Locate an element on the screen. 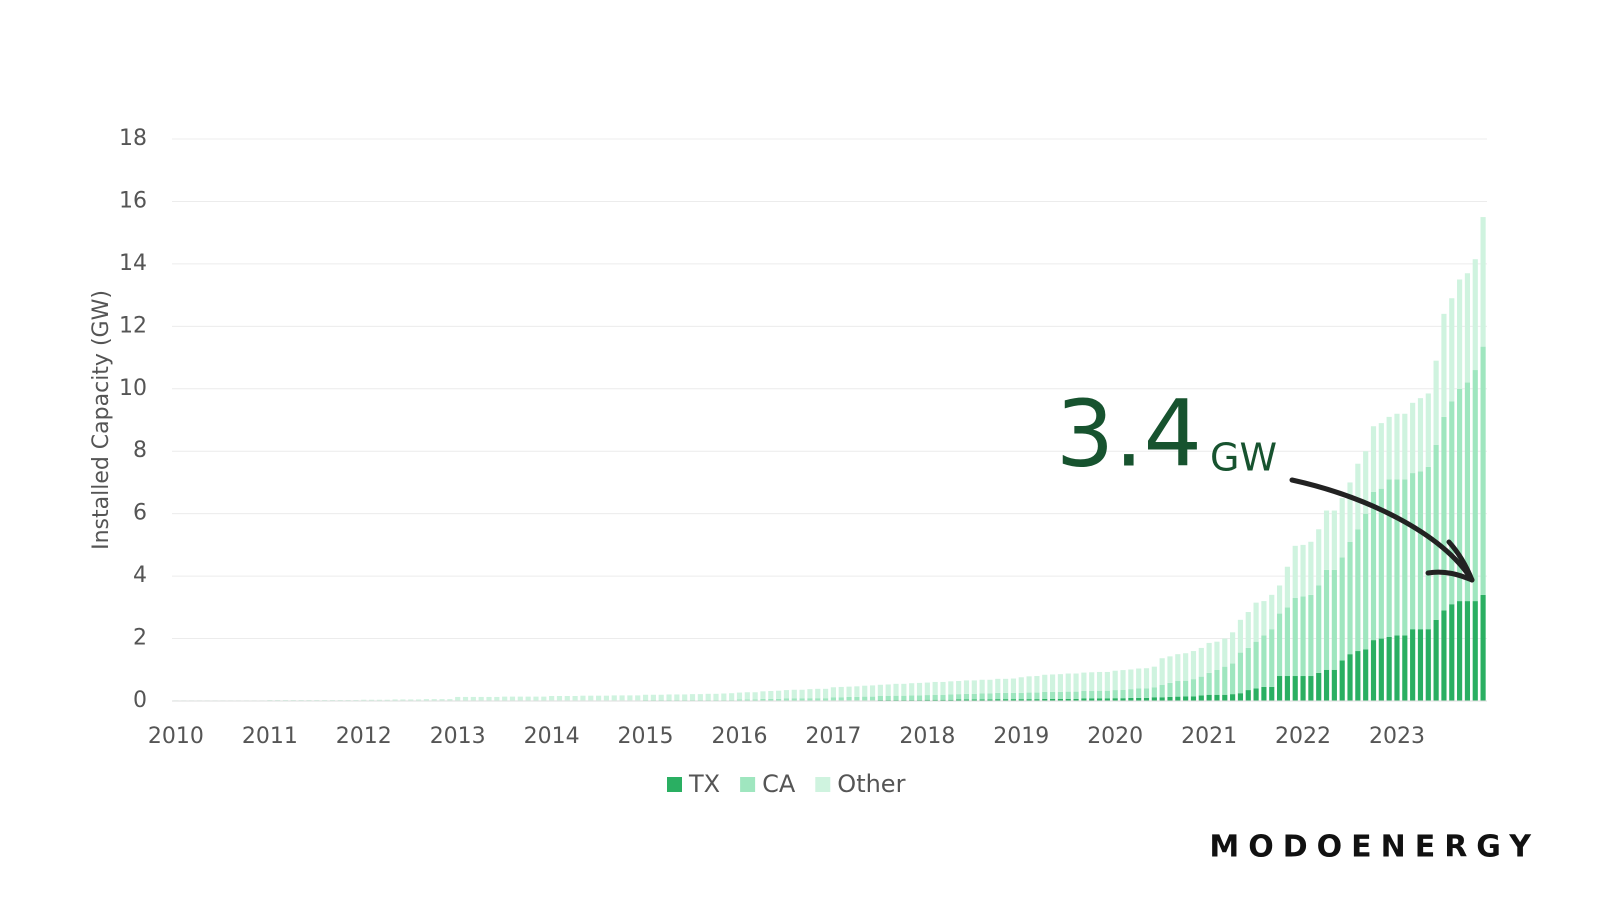  x-tick-label: 2011 is located at coordinates (270, 736).